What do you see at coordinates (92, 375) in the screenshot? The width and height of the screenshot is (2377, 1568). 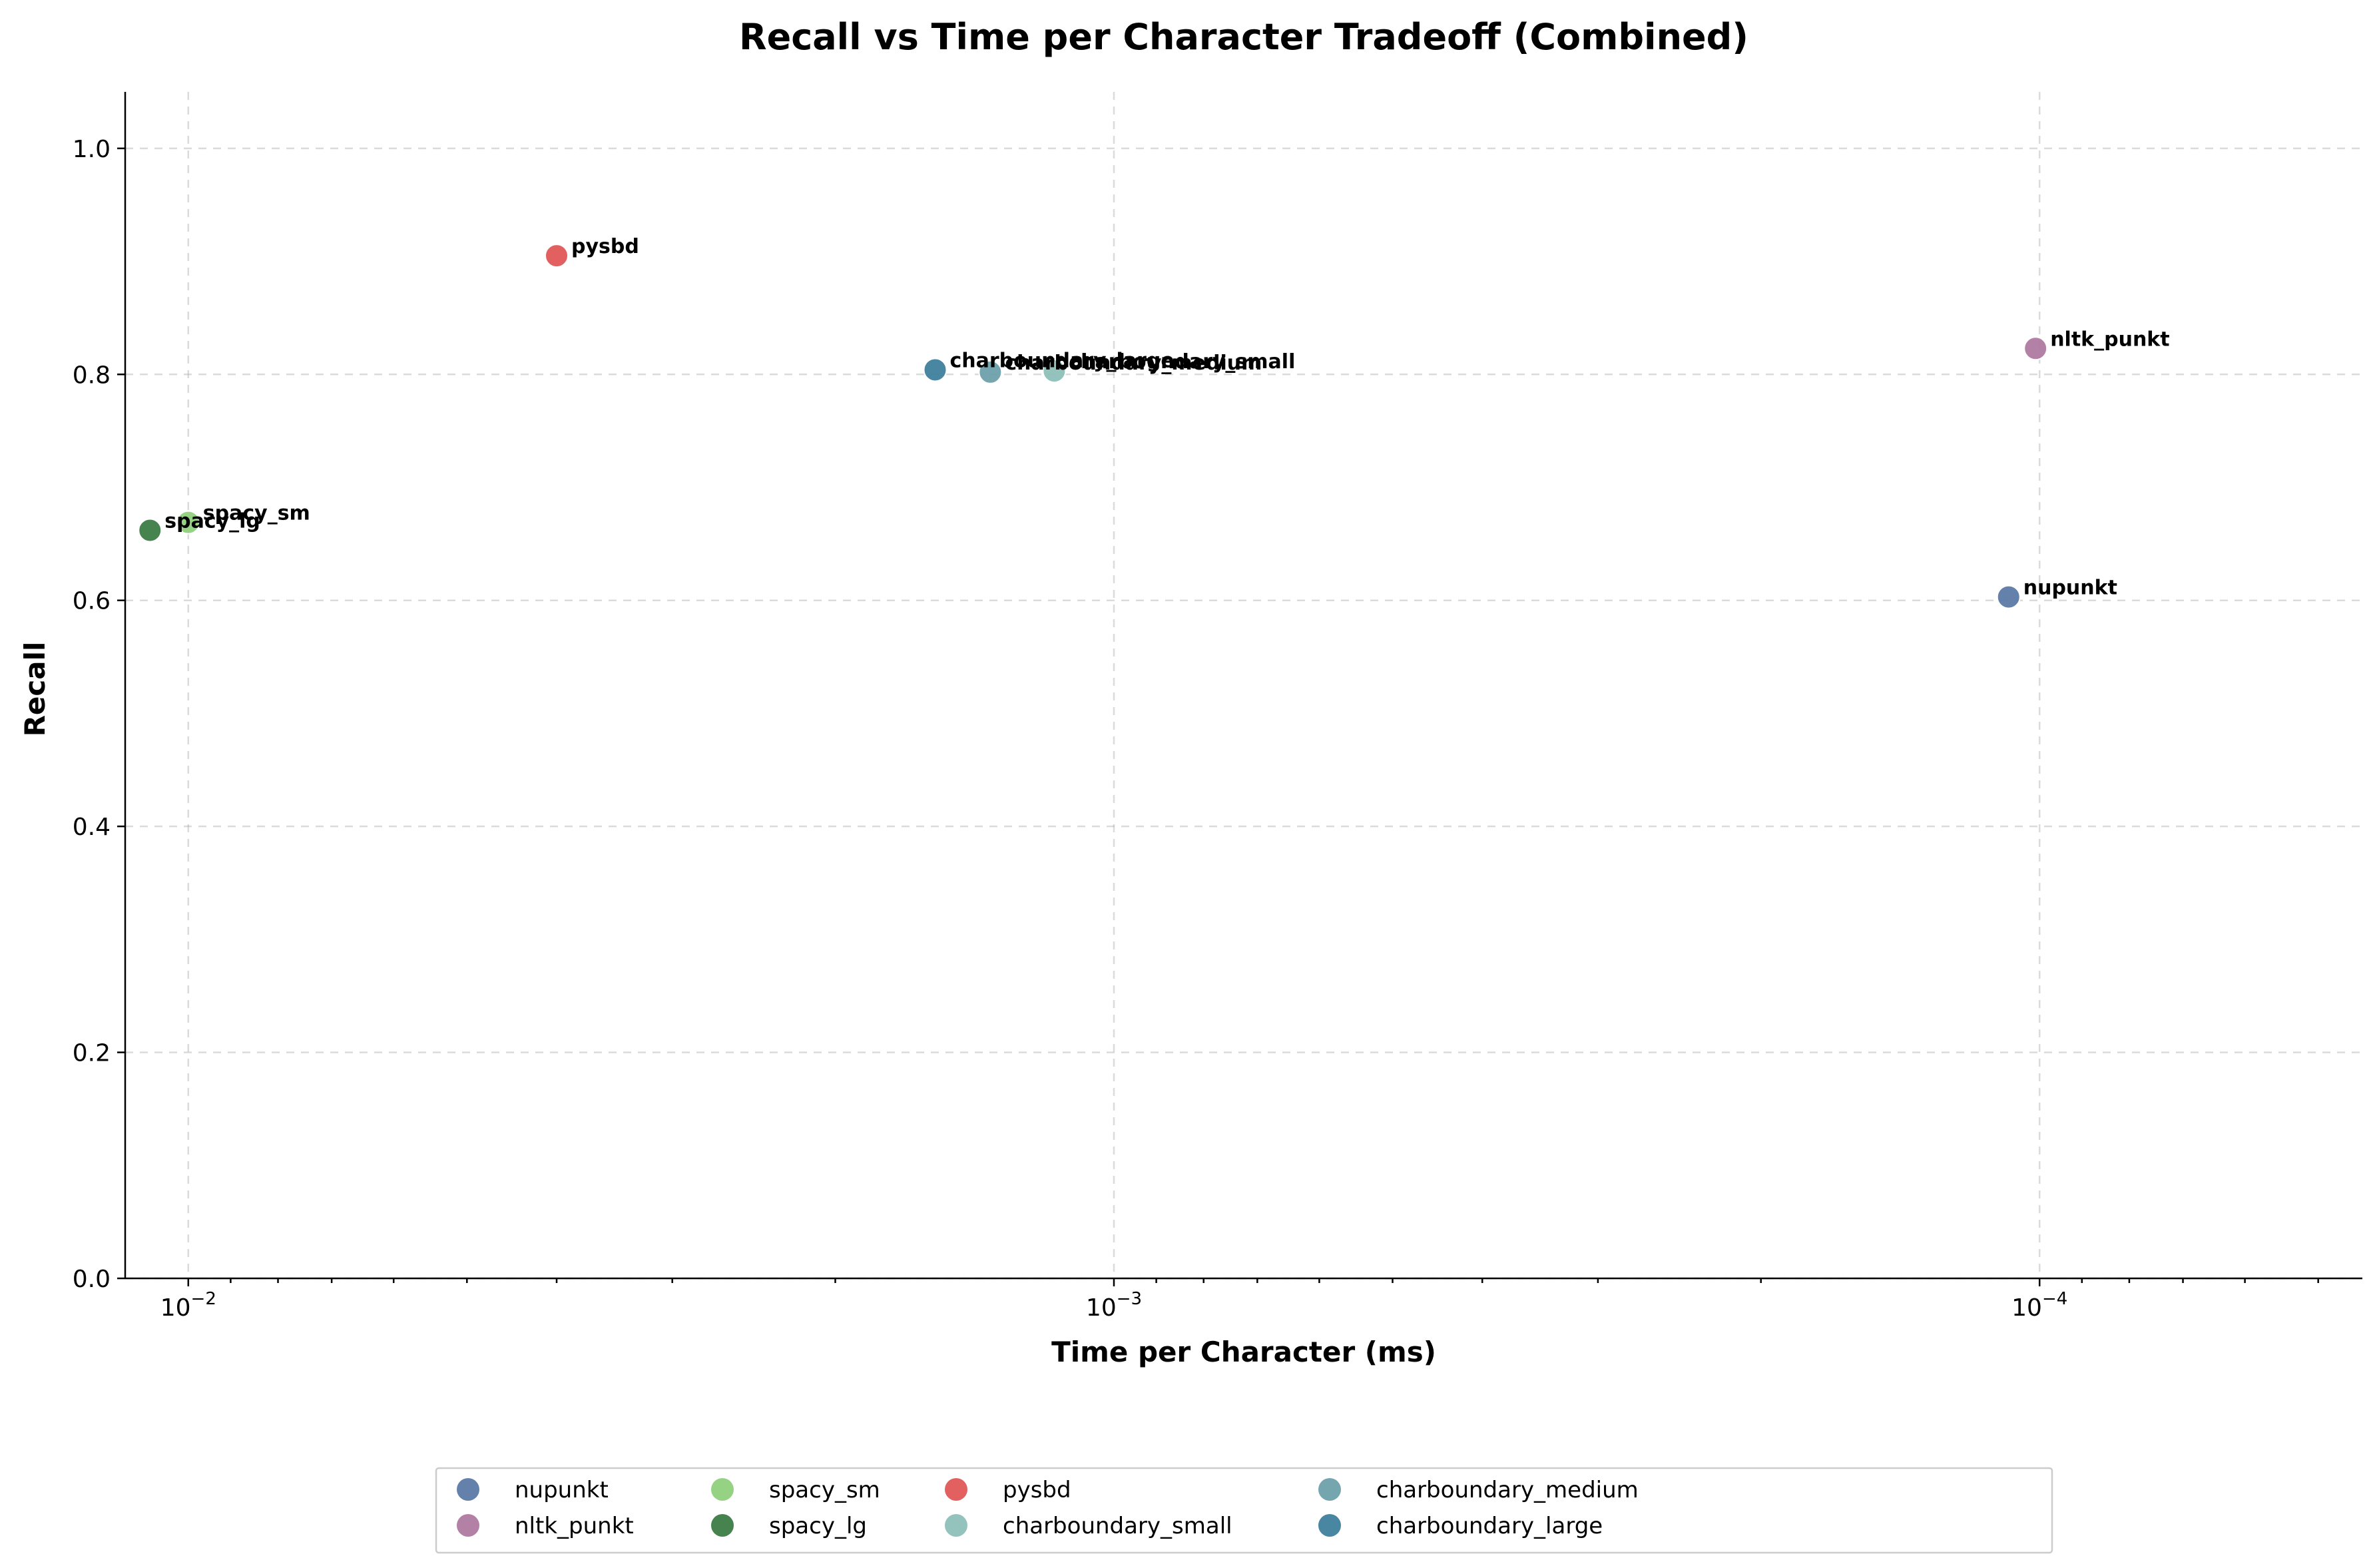 I see `y-tick-label: 0.8` at bounding box center [92, 375].